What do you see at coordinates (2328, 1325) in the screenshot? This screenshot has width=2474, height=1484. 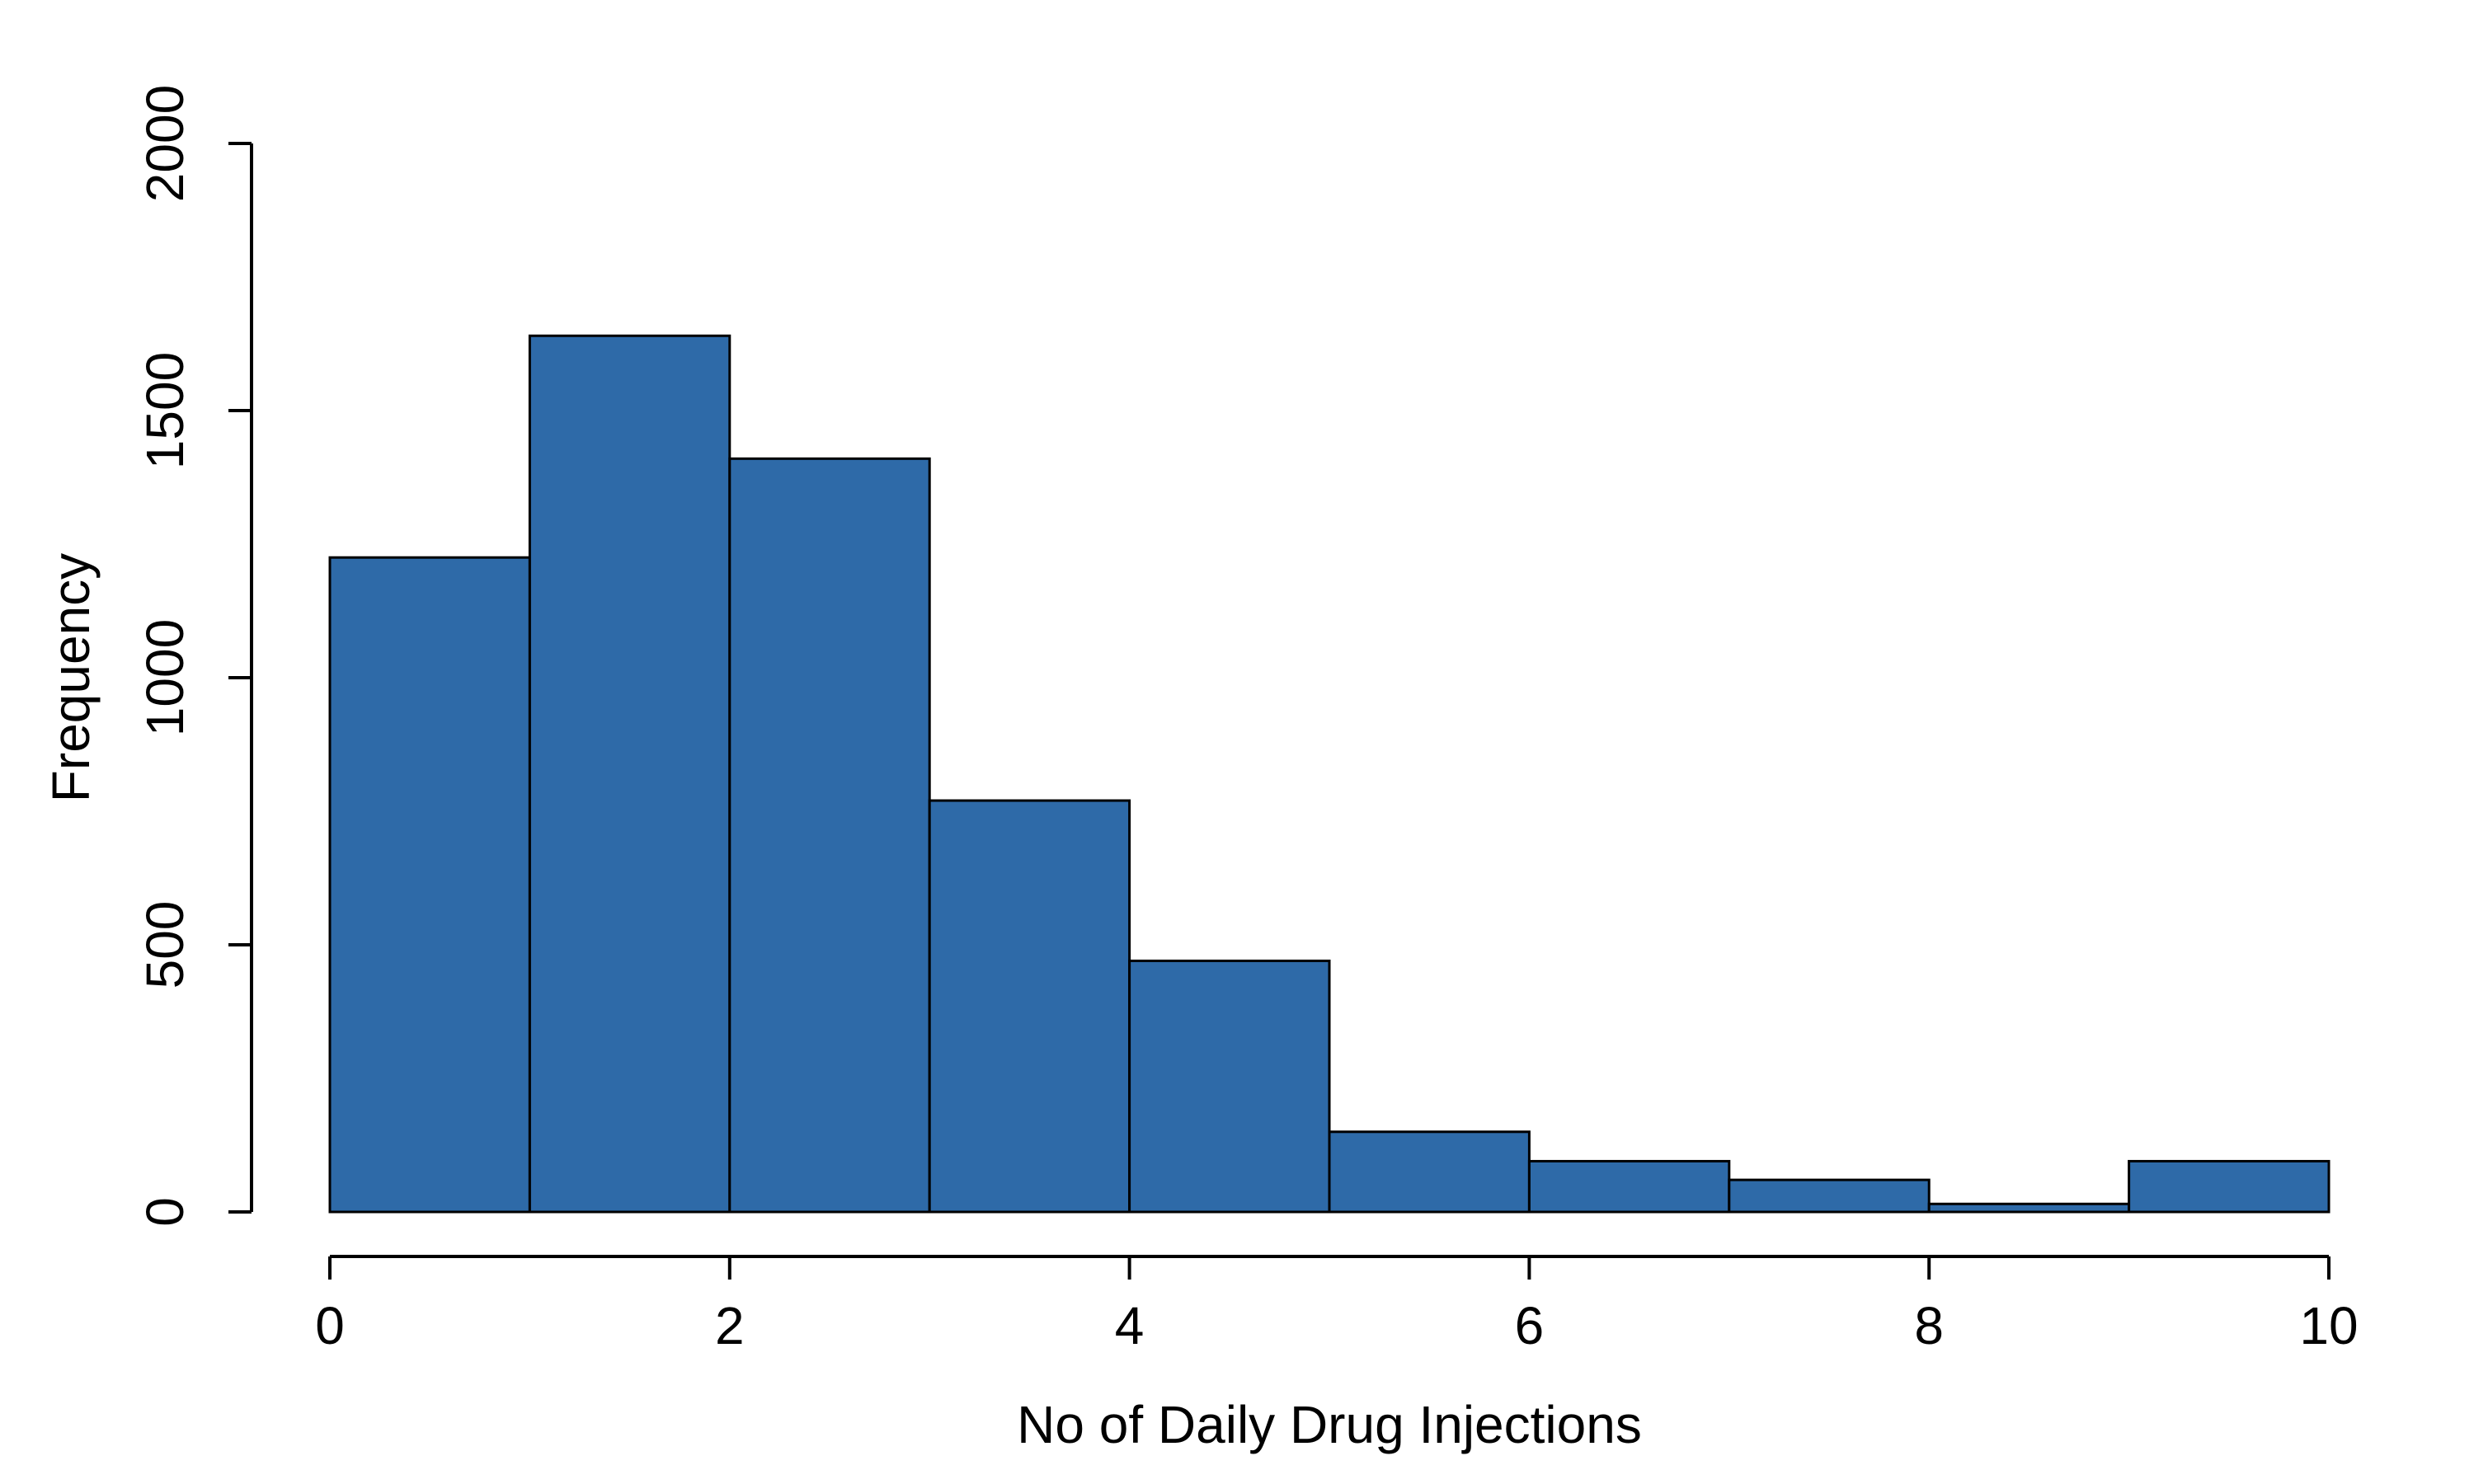 I see `x-tick-label: 10` at bounding box center [2328, 1325].